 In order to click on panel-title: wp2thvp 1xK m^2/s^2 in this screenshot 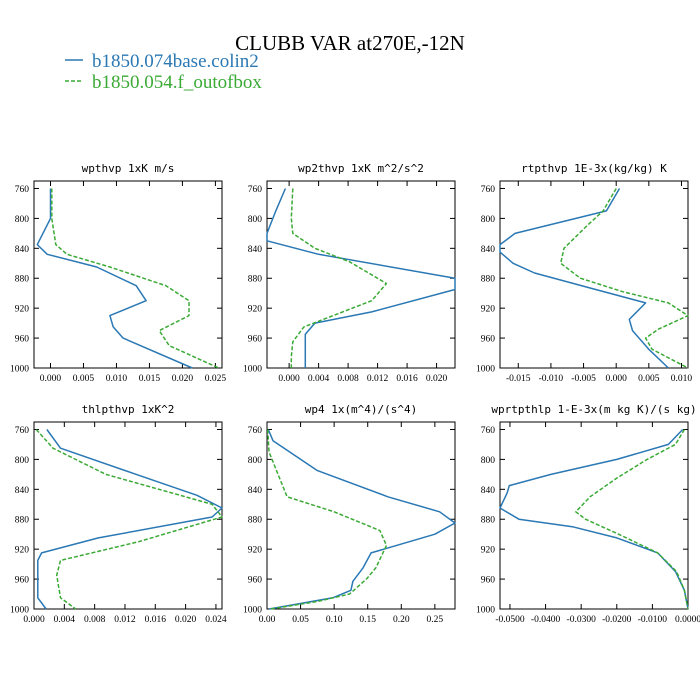, I will do `click(361, 168)`.